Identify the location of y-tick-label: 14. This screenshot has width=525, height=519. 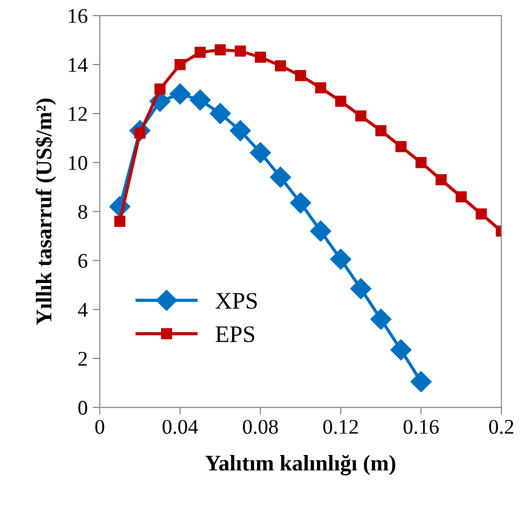
(78, 65).